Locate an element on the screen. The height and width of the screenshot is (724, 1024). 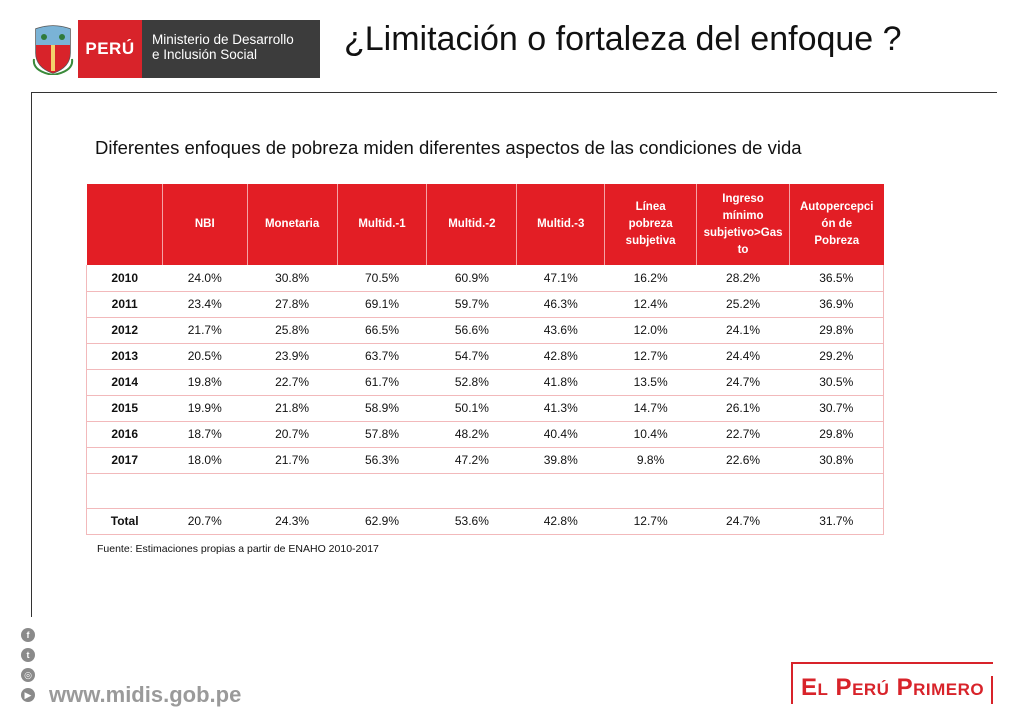
header-linea-pobreza-subjetiva: Línea pobreza subjetiva is located at coordinates (651, 224).